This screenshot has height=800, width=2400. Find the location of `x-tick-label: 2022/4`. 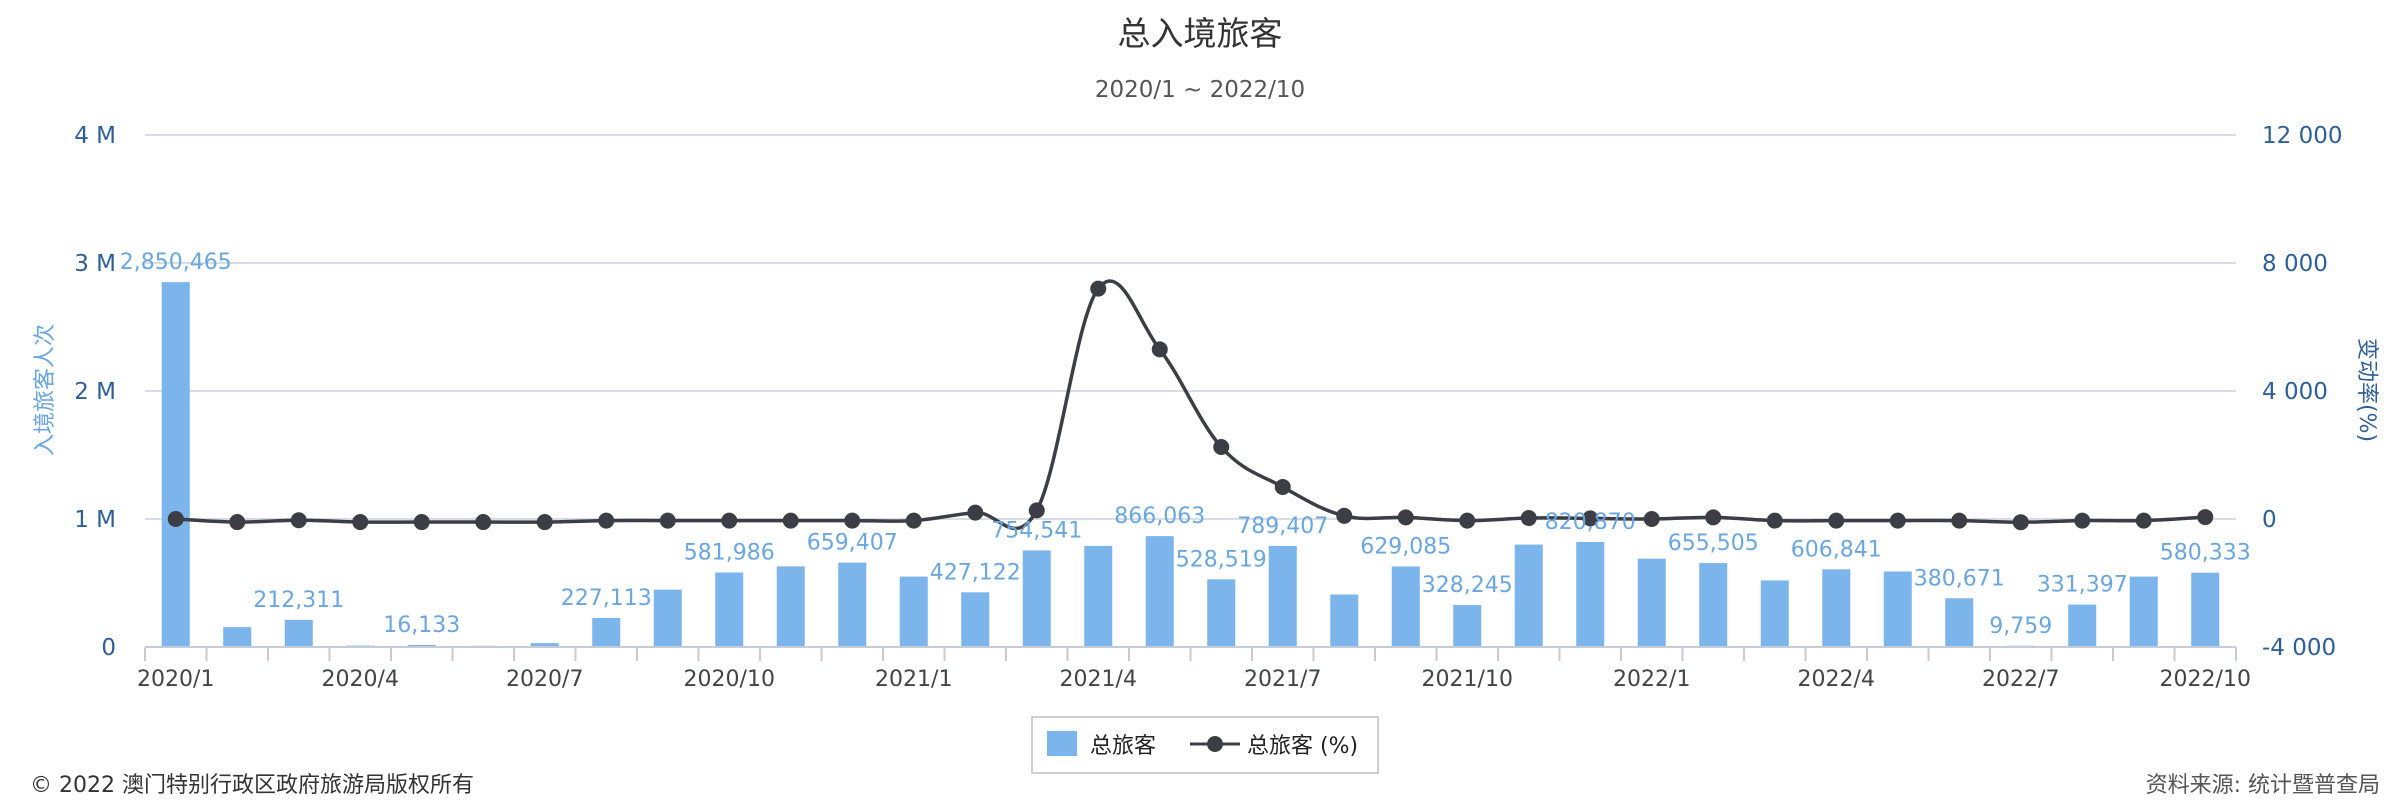

x-tick-label: 2022/4 is located at coordinates (1836, 679).